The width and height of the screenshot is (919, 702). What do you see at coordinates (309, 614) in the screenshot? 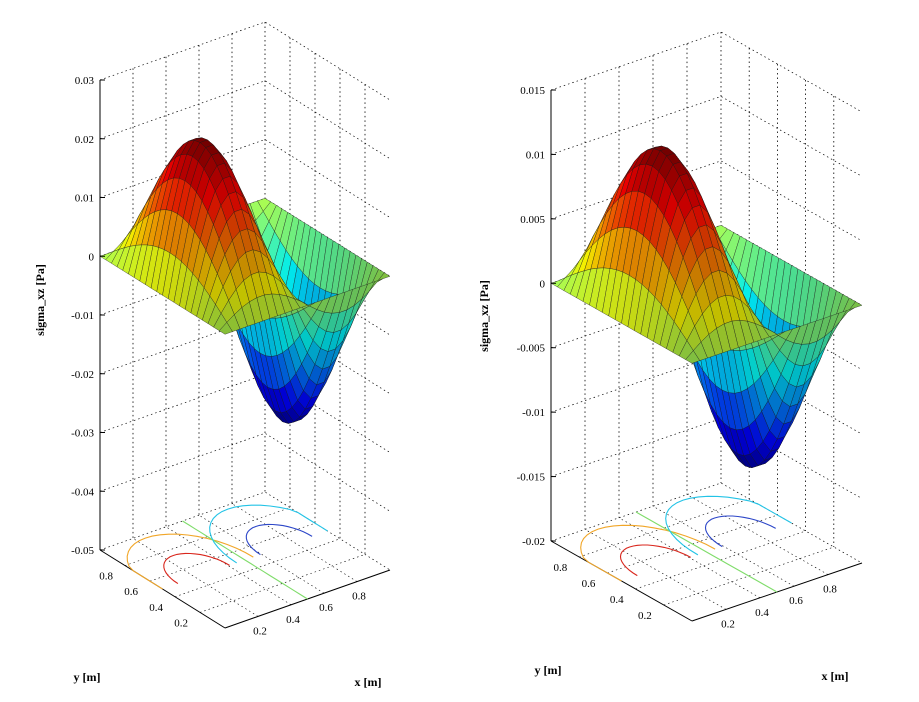
I see `left-x-ticks: 0.2 0.4 0.6 0.8` at bounding box center [309, 614].